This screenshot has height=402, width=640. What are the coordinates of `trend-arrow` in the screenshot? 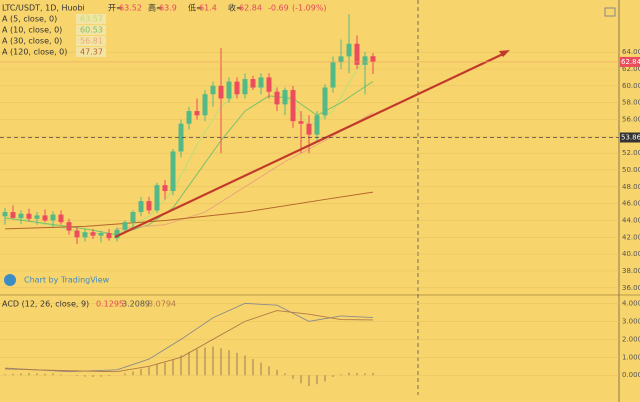 It's located at (504, 53).